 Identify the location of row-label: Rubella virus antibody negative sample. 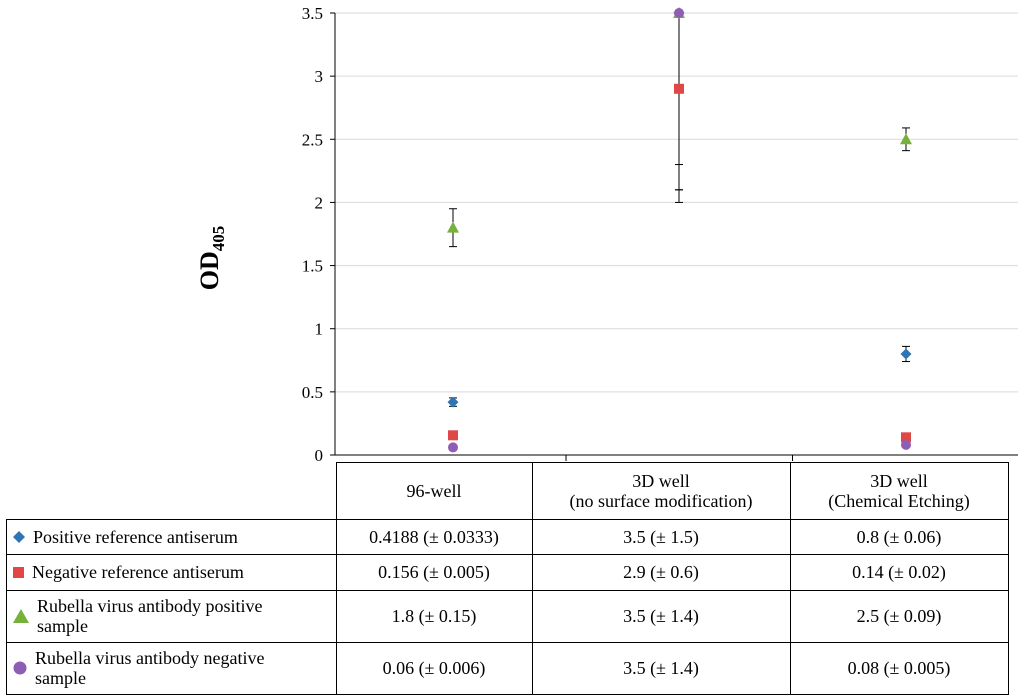
(171, 668).